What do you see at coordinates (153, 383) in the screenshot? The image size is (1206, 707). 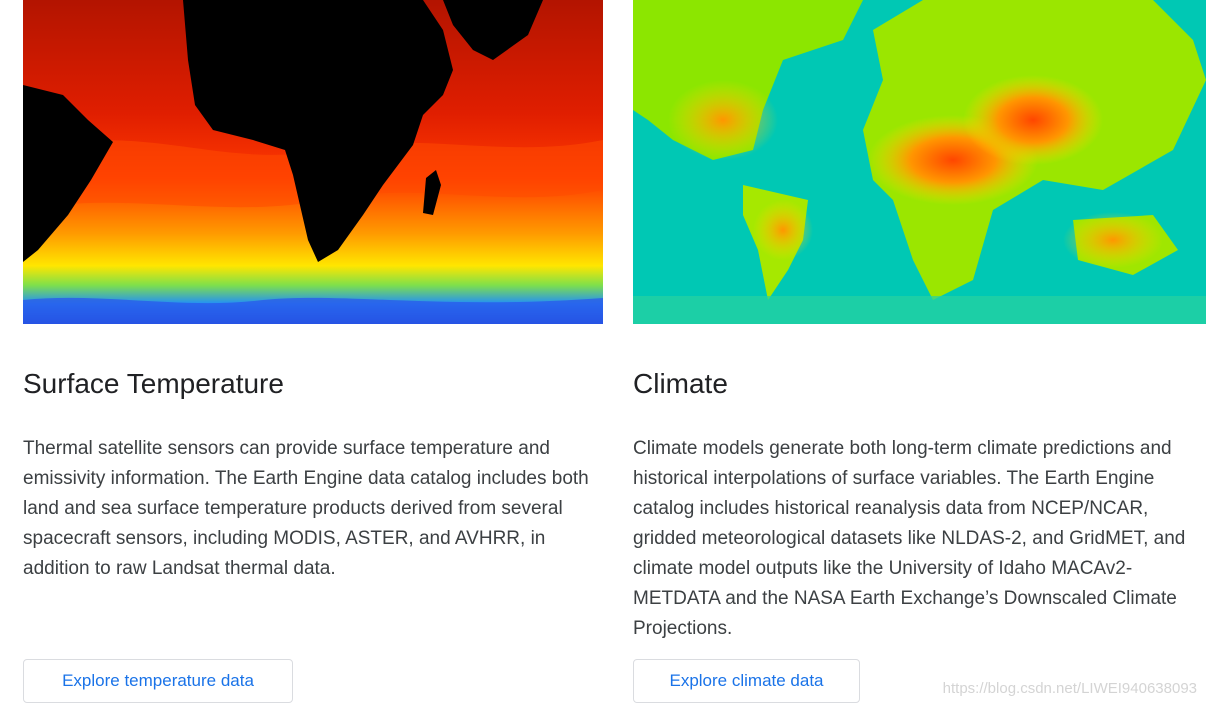 I see `card-title: Surface Temperature` at bounding box center [153, 383].